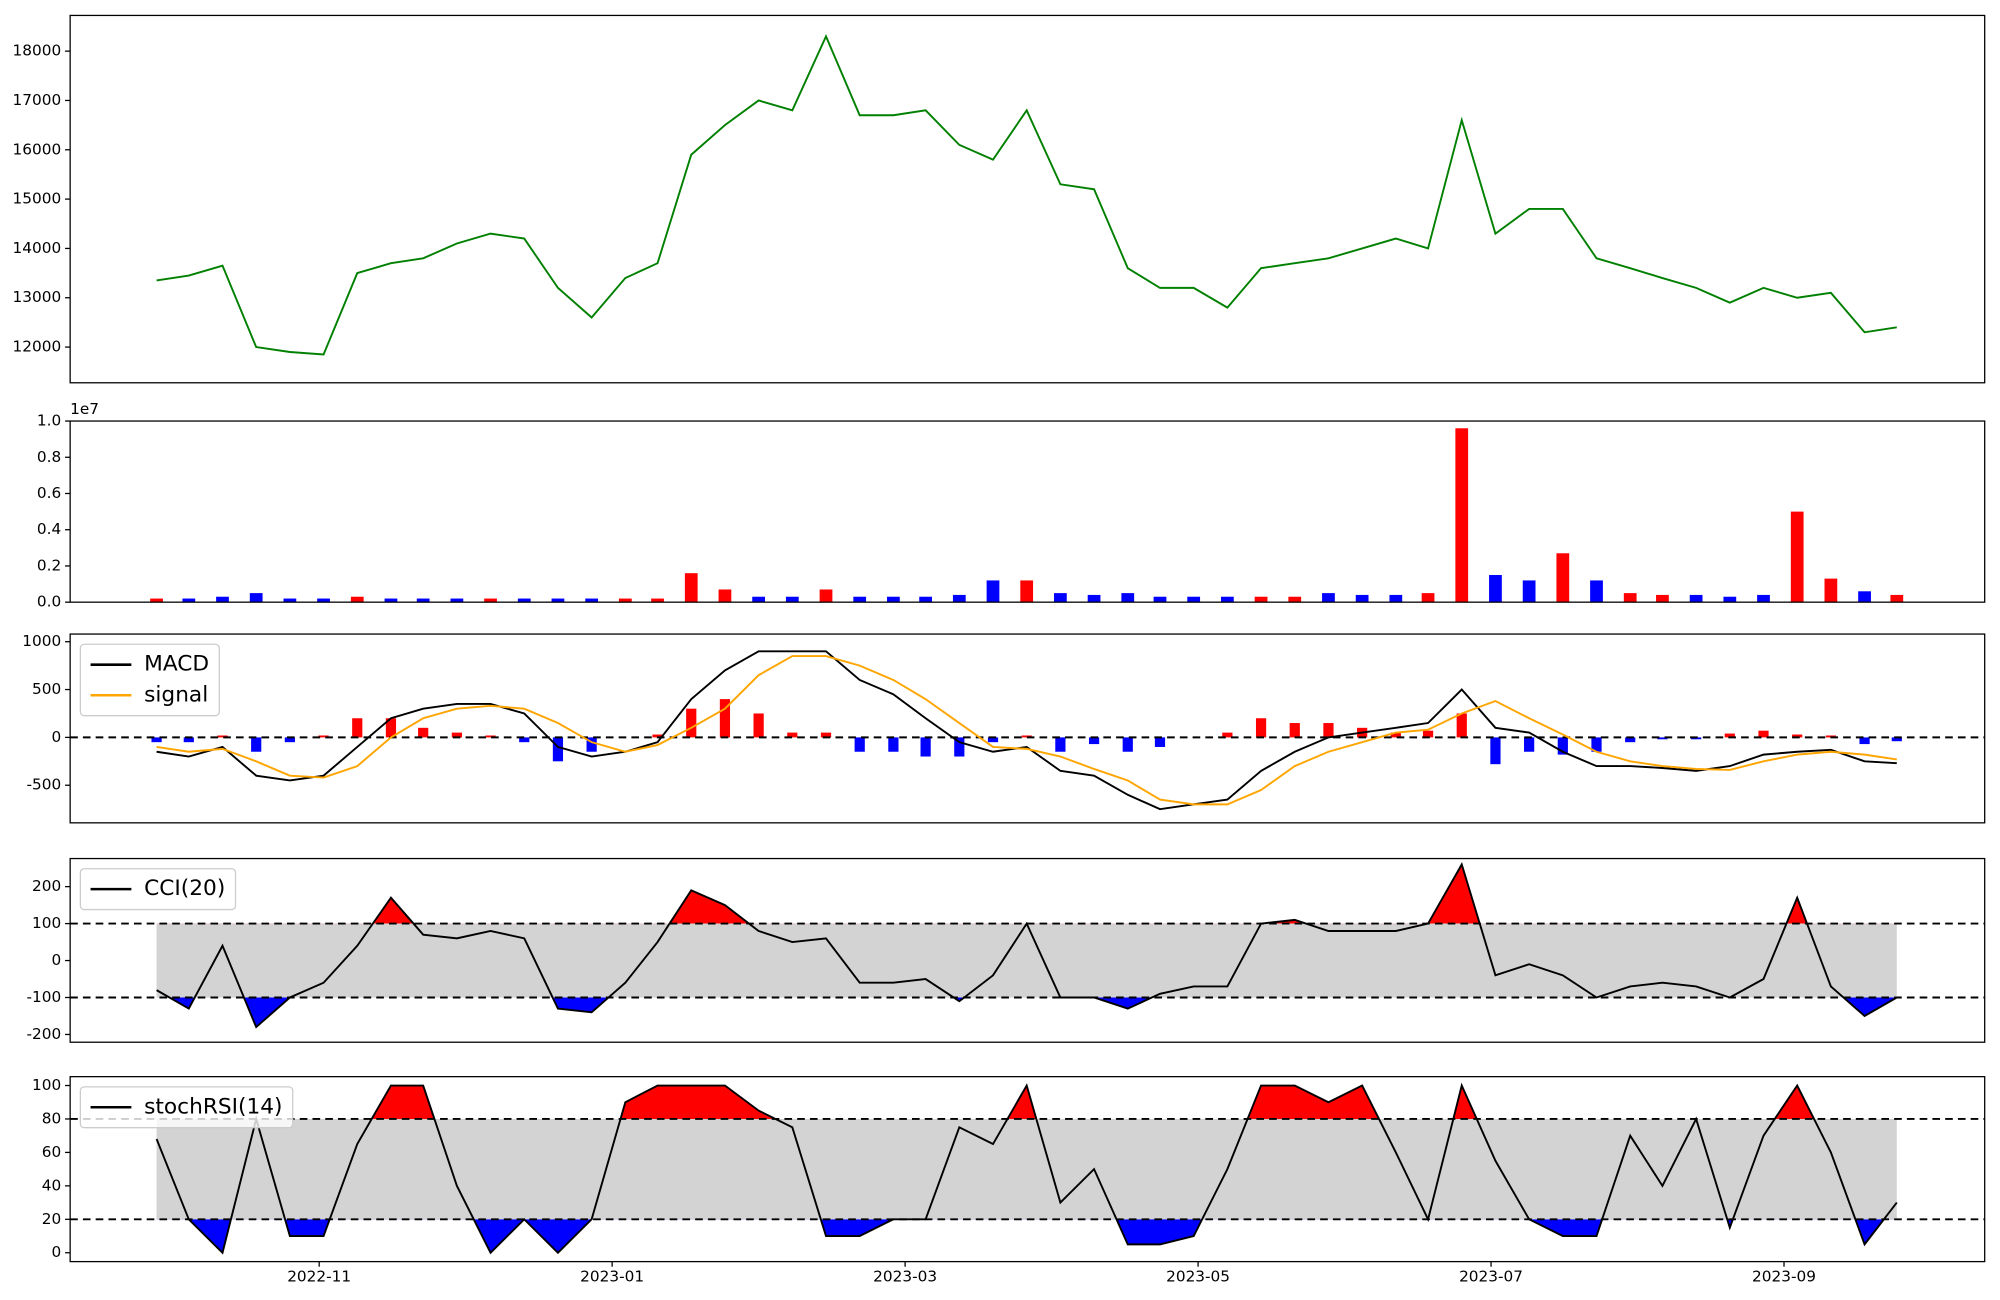 The width and height of the screenshot is (2000, 1300). Describe the element at coordinates (51, 1152) in the screenshot. I see `y-tick-label: 60` at that location.